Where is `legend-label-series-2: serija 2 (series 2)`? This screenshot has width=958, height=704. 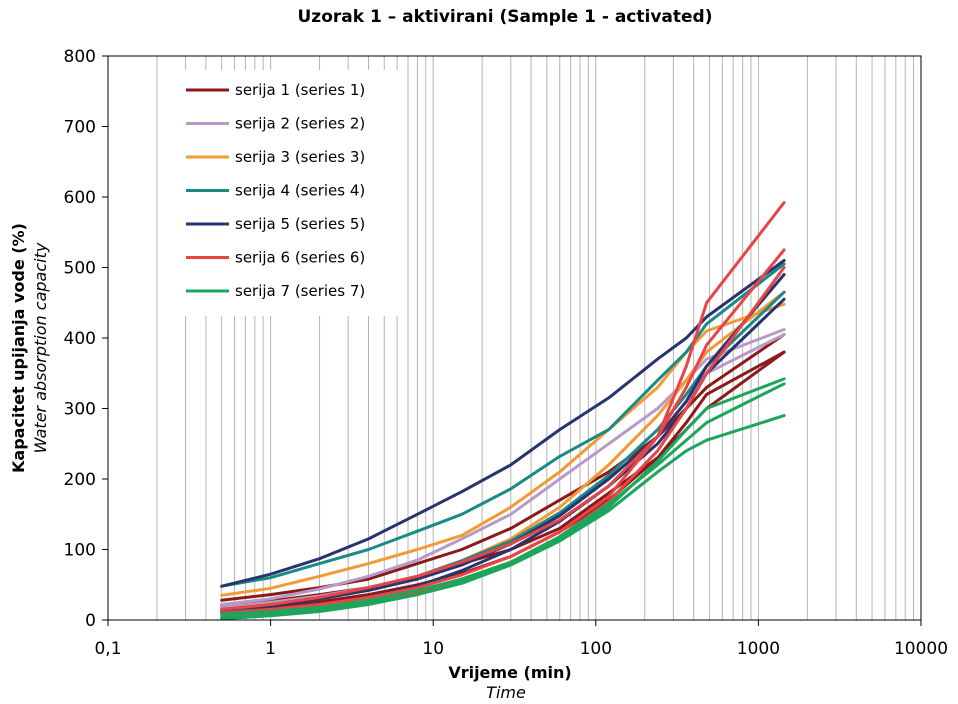 legend-label-series-2: serija 2 (series 2) is located at coordinates (300, 124).